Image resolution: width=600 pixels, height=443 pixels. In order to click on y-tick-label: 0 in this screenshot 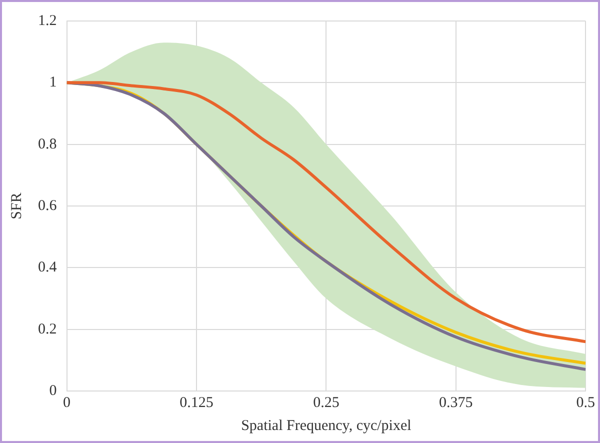, I will do `click(53, 390)`.